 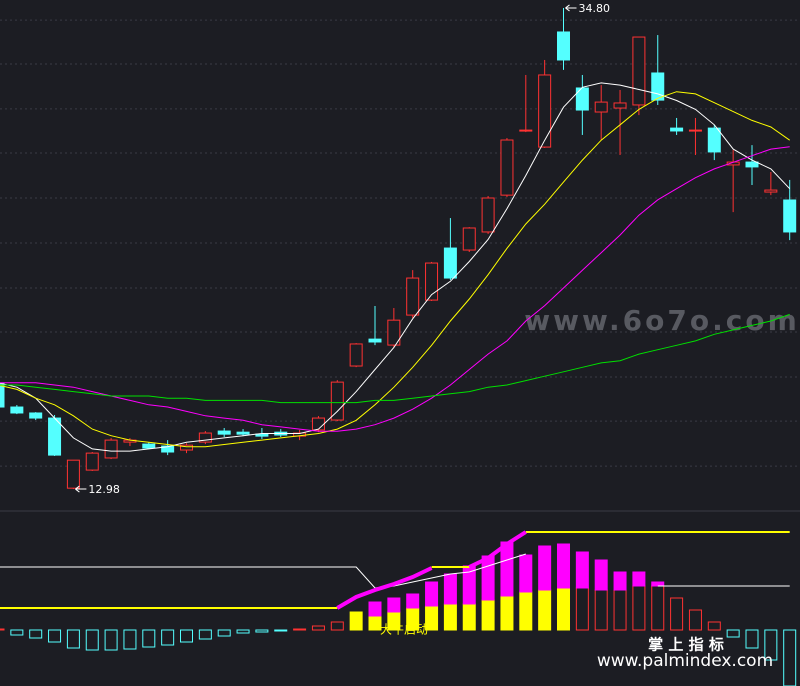 What do you see at coordinates (104, 489) in the screenshot?
I see `annotation-label: 12.98` at bounding box center [104, 489].